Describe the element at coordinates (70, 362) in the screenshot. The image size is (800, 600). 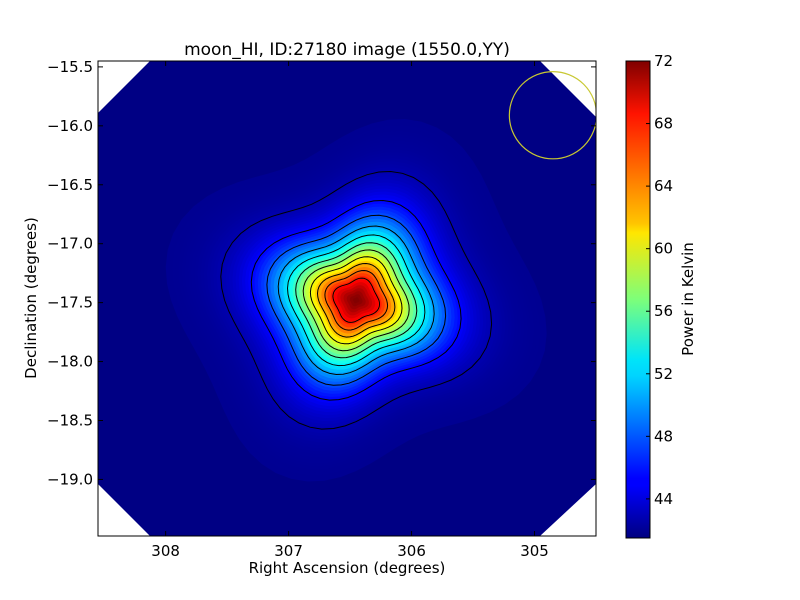
I see `y-tick-label: −18.0` at that location.